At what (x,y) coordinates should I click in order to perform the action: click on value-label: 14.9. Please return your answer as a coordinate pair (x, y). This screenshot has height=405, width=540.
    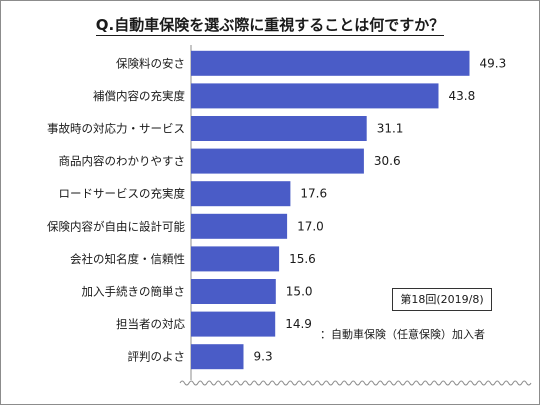
    Looking at the image, I should click on (298, 324).